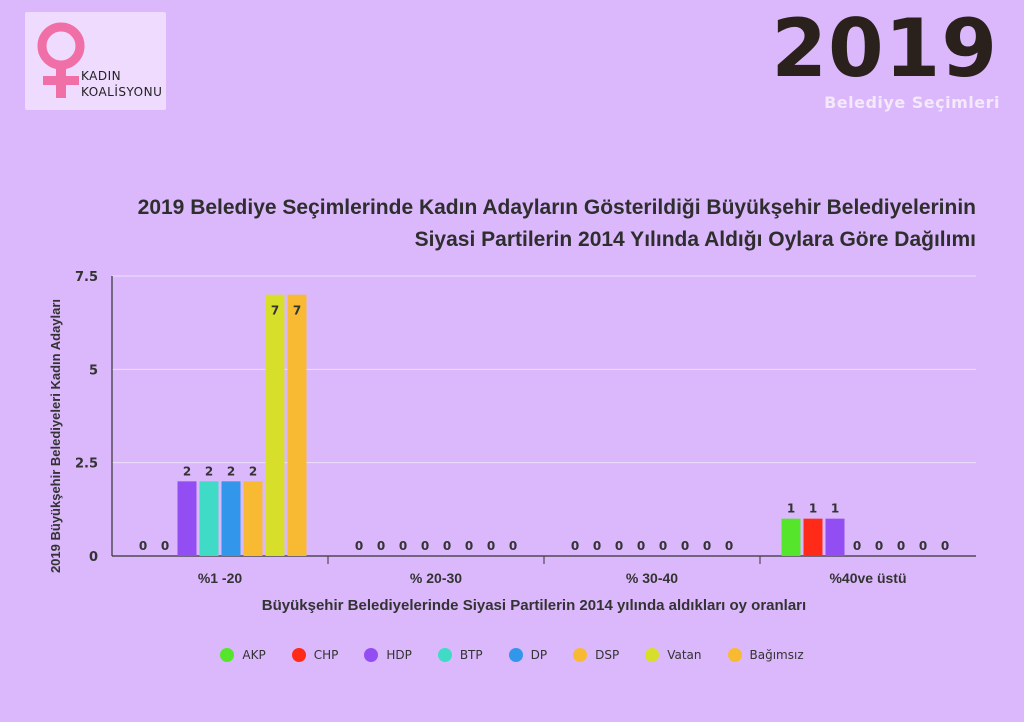 The width and height of the screenshot is (1024, 722). Describe the element at coordinates (122, 92) in the screenshot. I see `logo-text-line2: KOALİSYONU` at that location.